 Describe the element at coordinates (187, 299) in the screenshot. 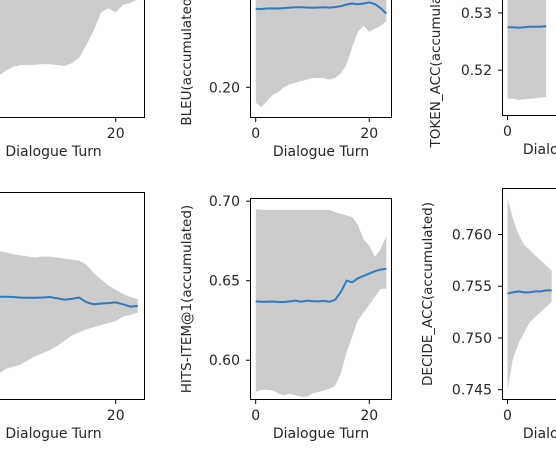

I see `y-axis-label: HITS-ITEM@1(accumulated)` at that location.